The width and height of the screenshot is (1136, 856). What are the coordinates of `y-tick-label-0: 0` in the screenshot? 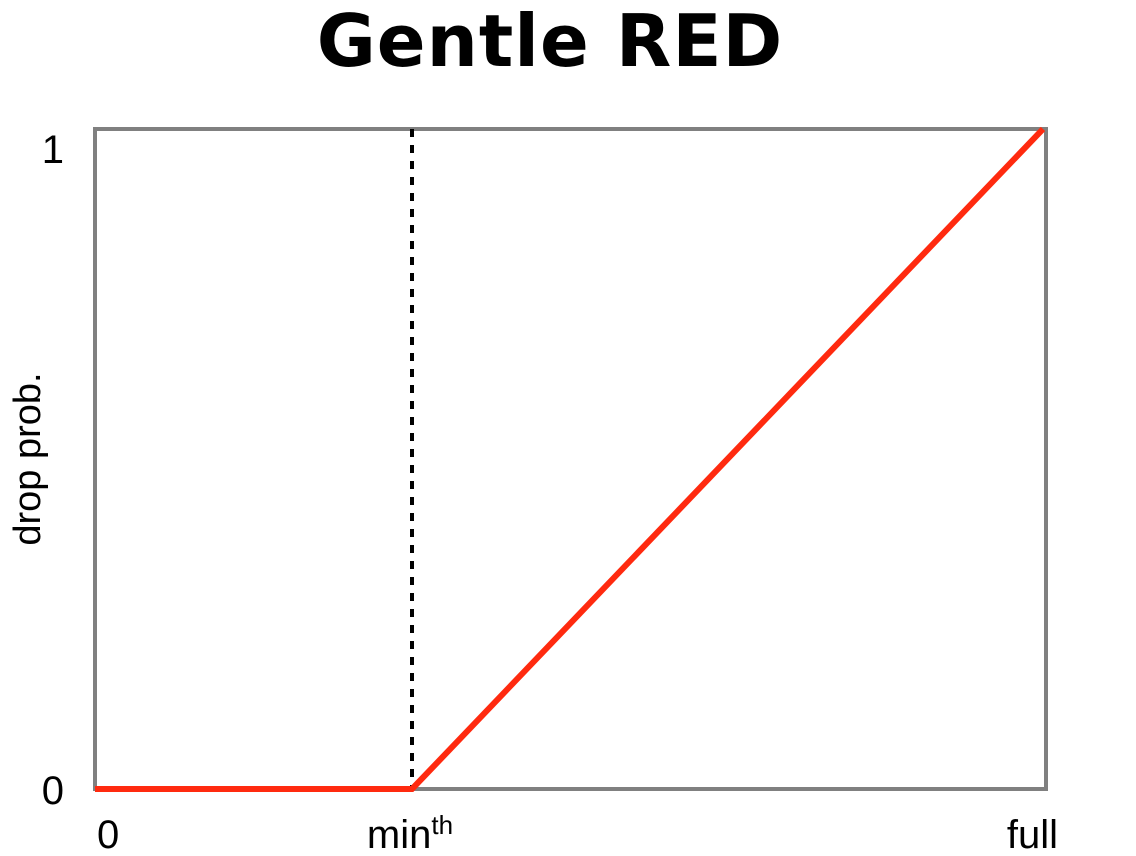 It's located at (53, 791).